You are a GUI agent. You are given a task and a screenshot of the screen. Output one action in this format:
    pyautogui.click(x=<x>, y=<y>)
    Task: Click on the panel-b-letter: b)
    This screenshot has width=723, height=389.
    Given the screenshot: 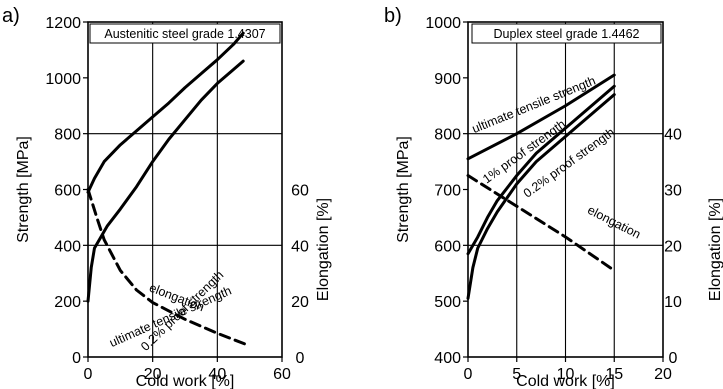 What is the action you would take?
    pyautogui.click(x=393, y=16)
    